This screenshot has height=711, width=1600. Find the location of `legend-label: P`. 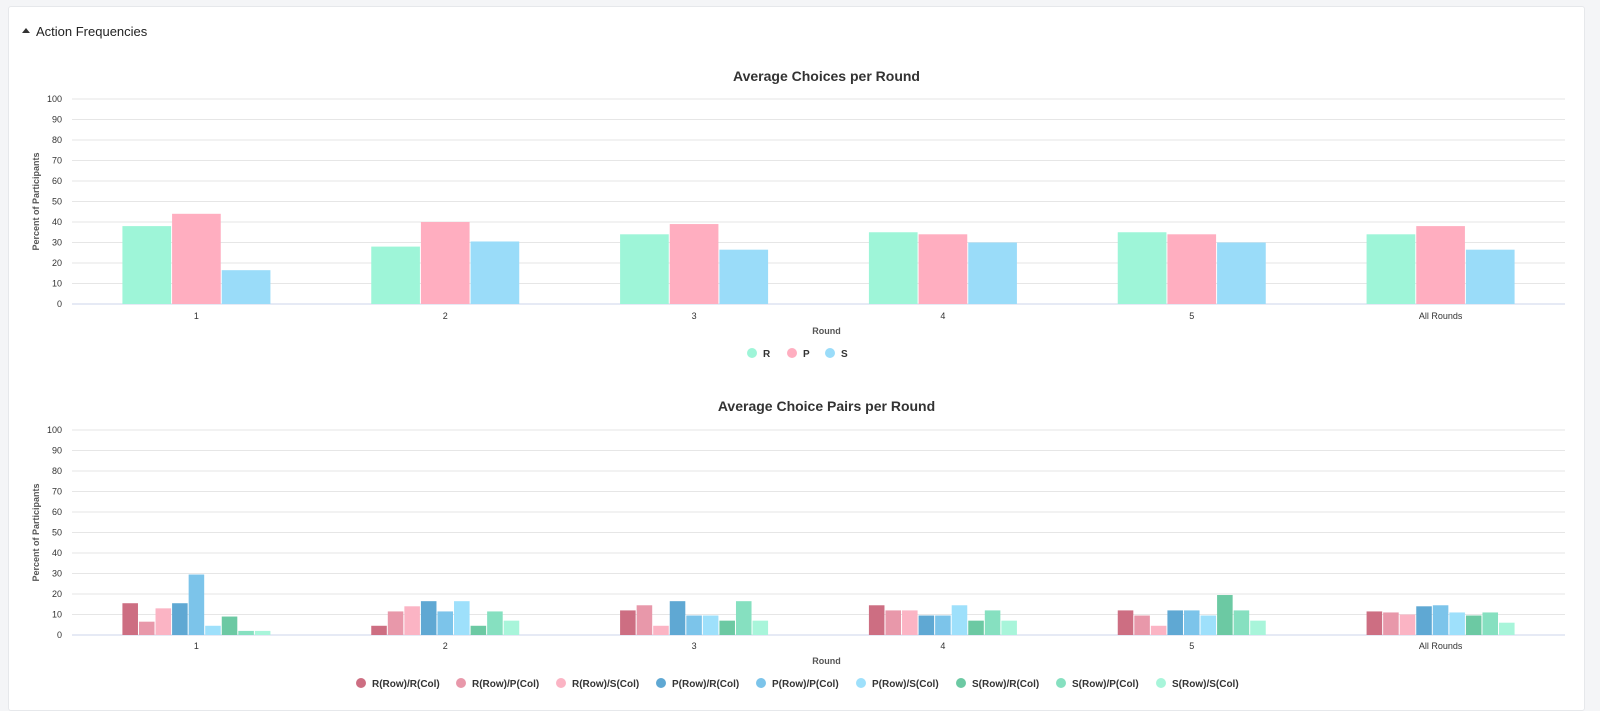

legend-label: P is located at coordinates (806, 354).